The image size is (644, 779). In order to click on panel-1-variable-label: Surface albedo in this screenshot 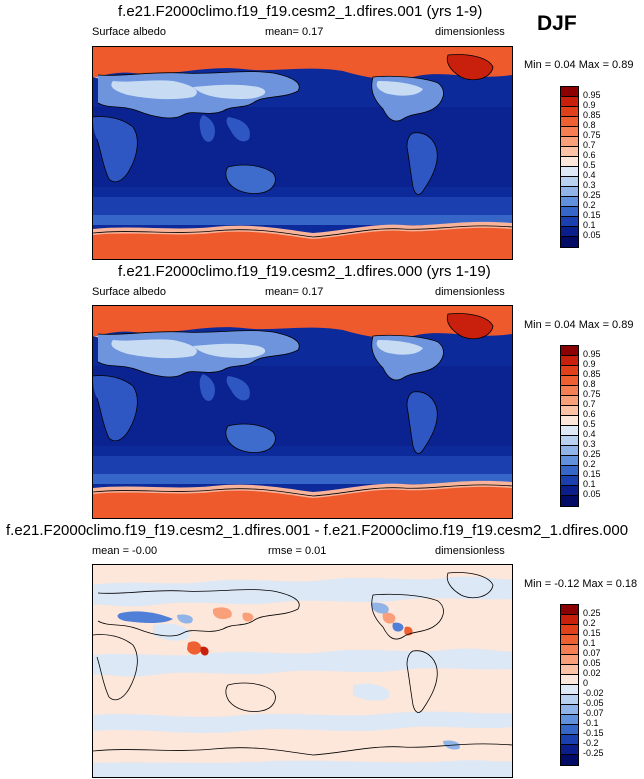, I will do `click(129, 32)`.